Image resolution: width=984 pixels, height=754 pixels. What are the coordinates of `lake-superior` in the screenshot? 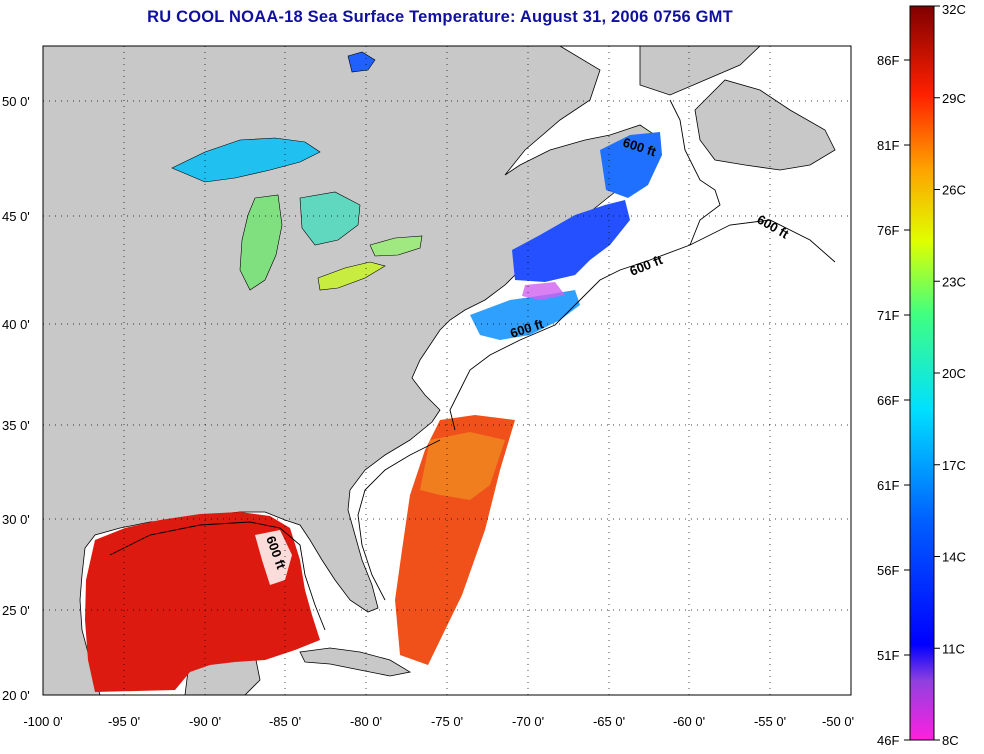 It's located at (246, 160).